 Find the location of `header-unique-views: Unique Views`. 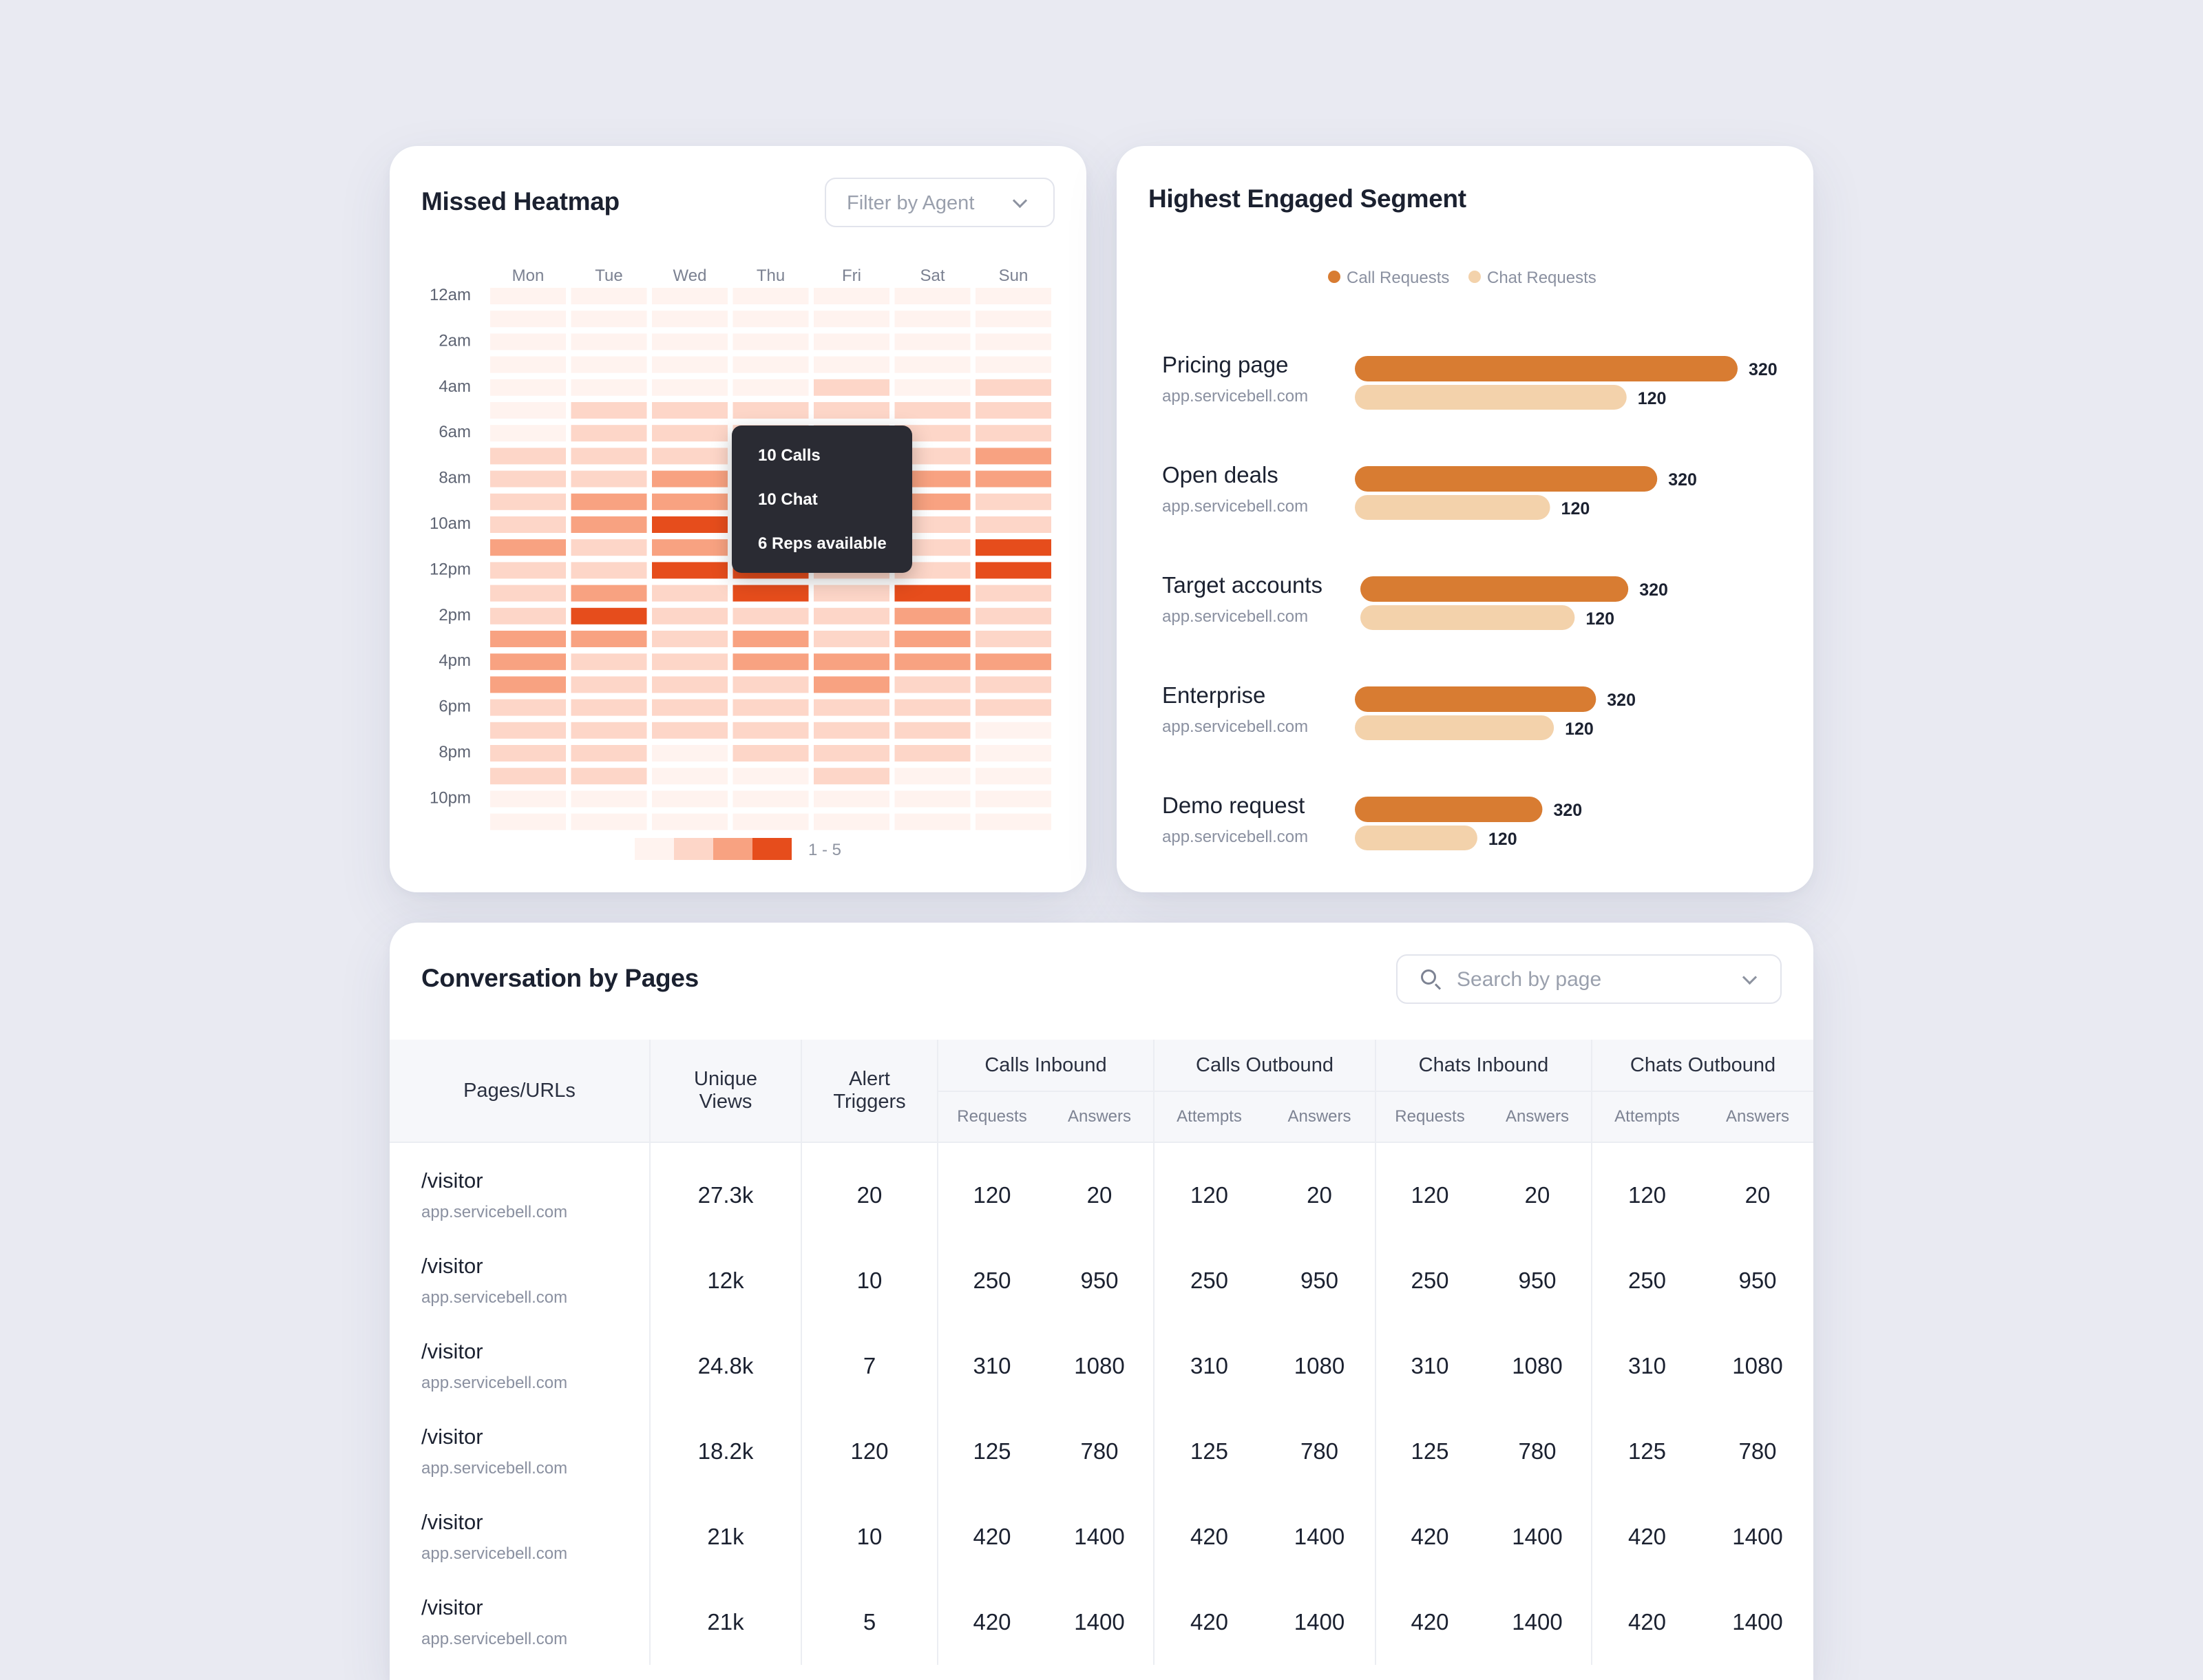

header-unique-views: Unique Views is located at coordinates (725, 1091).